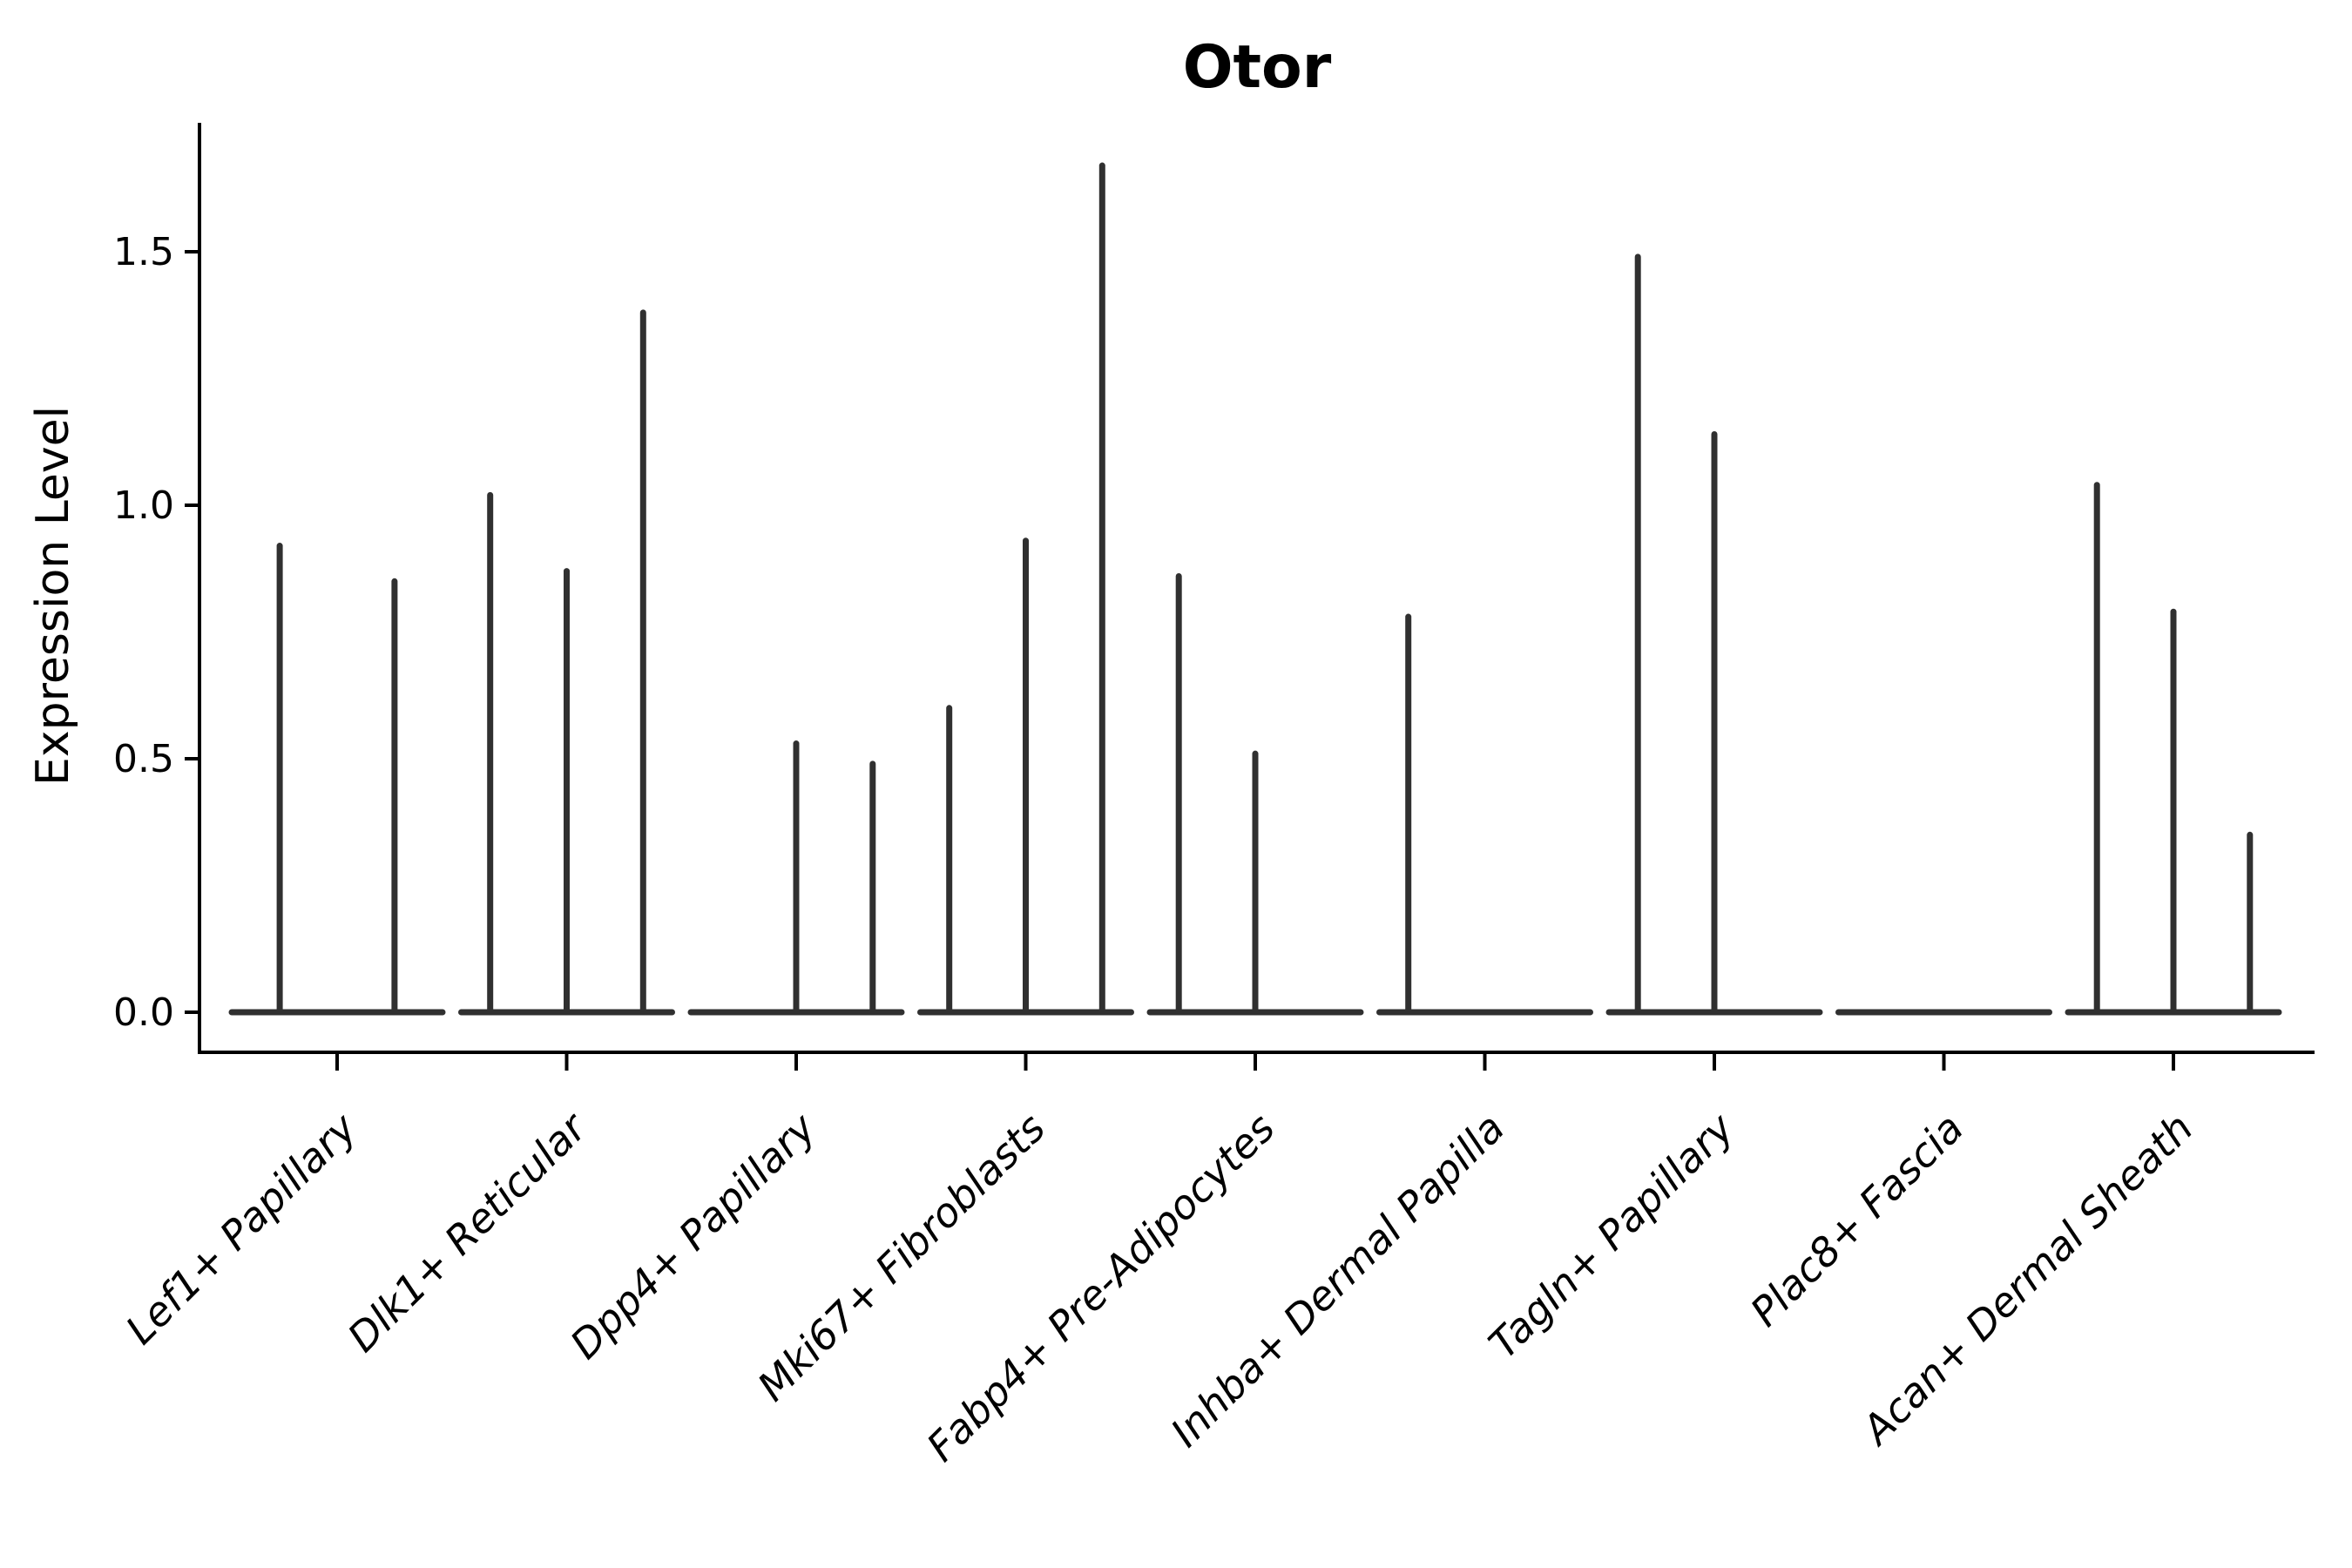 The width and height of the screenshot is (2352, 1568). I want to click on x-tick-label: Lef1+ Papillary, so click(241, 1228).